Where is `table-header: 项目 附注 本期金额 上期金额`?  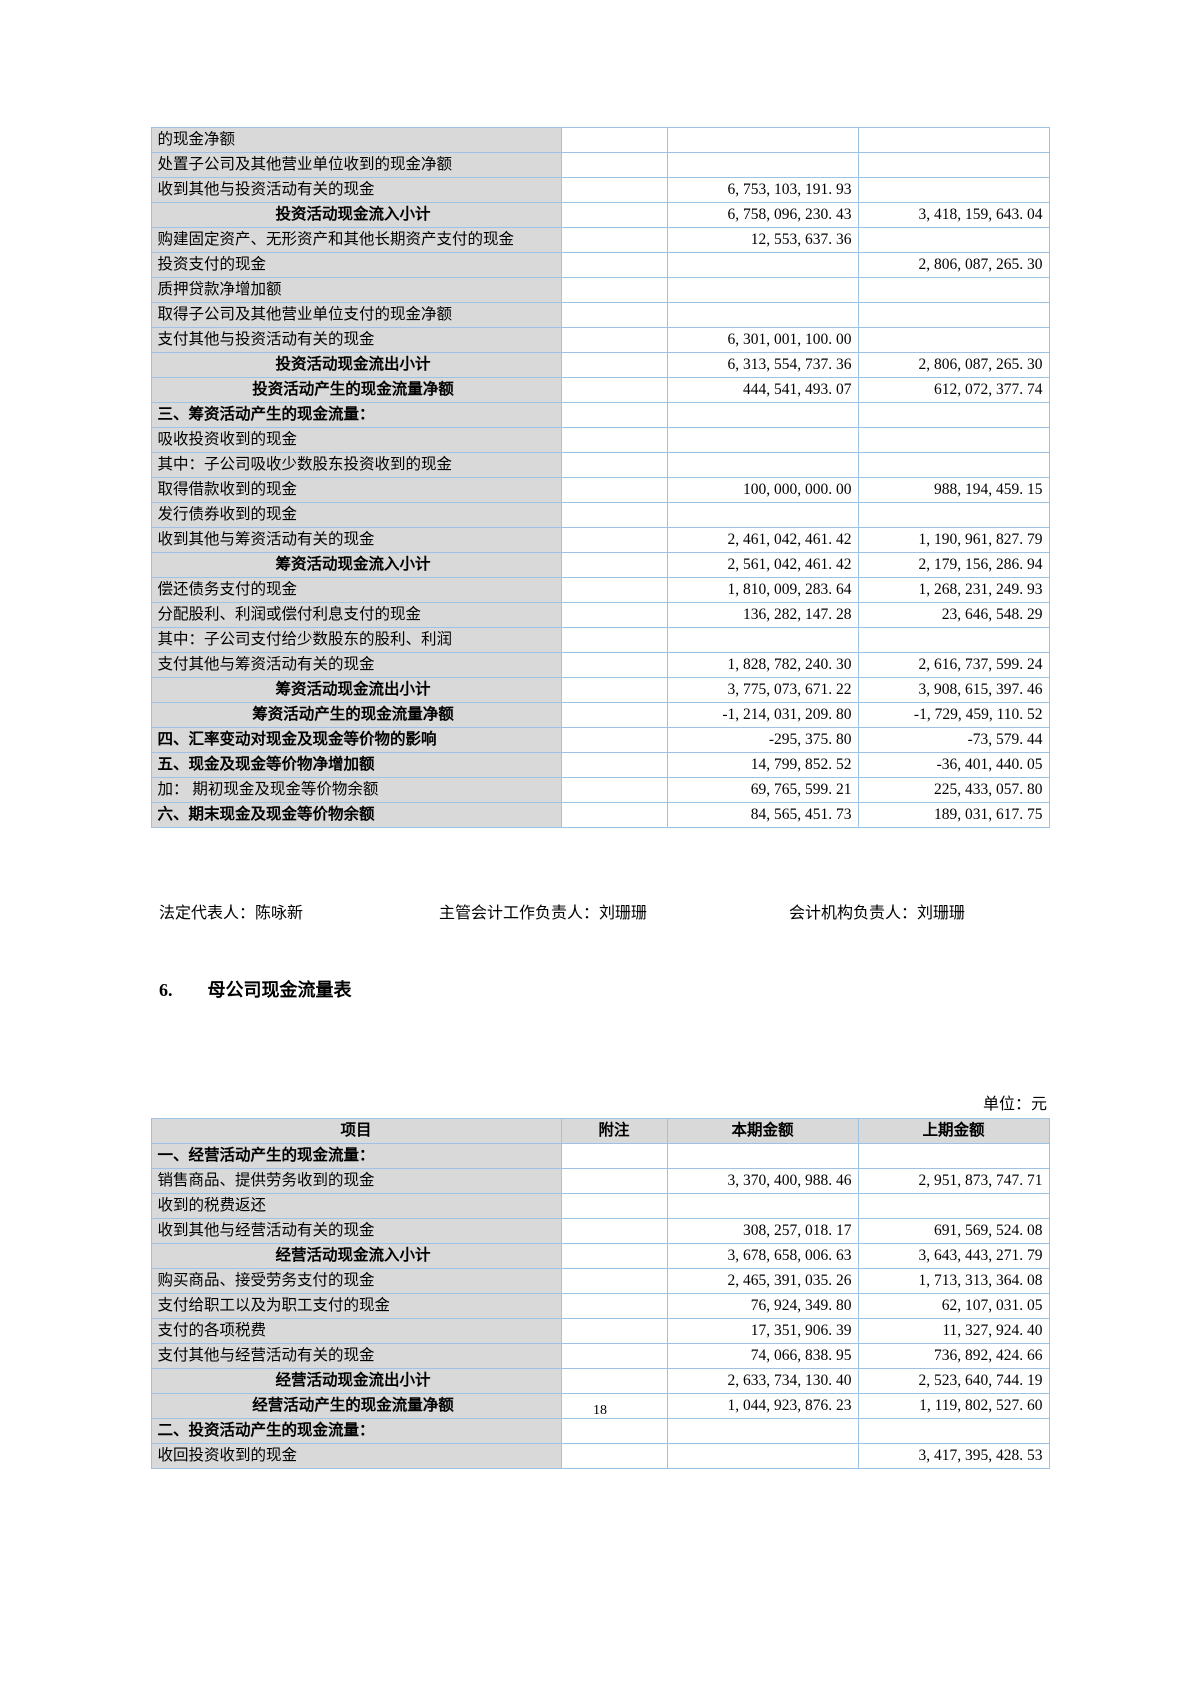
table-header: 项目 附注 本期金额 上期金额 is located at coordinates (600, 1131).